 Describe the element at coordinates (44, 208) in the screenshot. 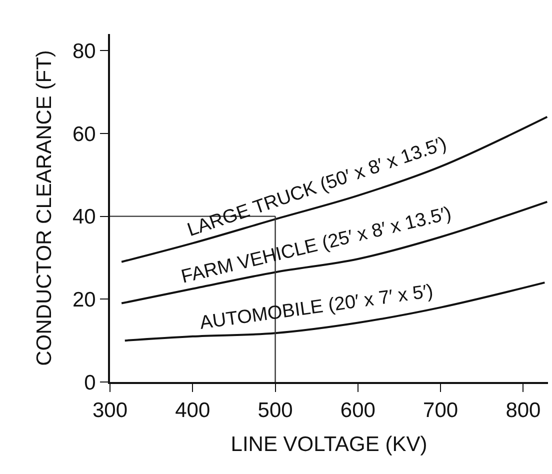

I see `y-axis-title: CONDUCTOR CLEARANCE (FT)` at that location.